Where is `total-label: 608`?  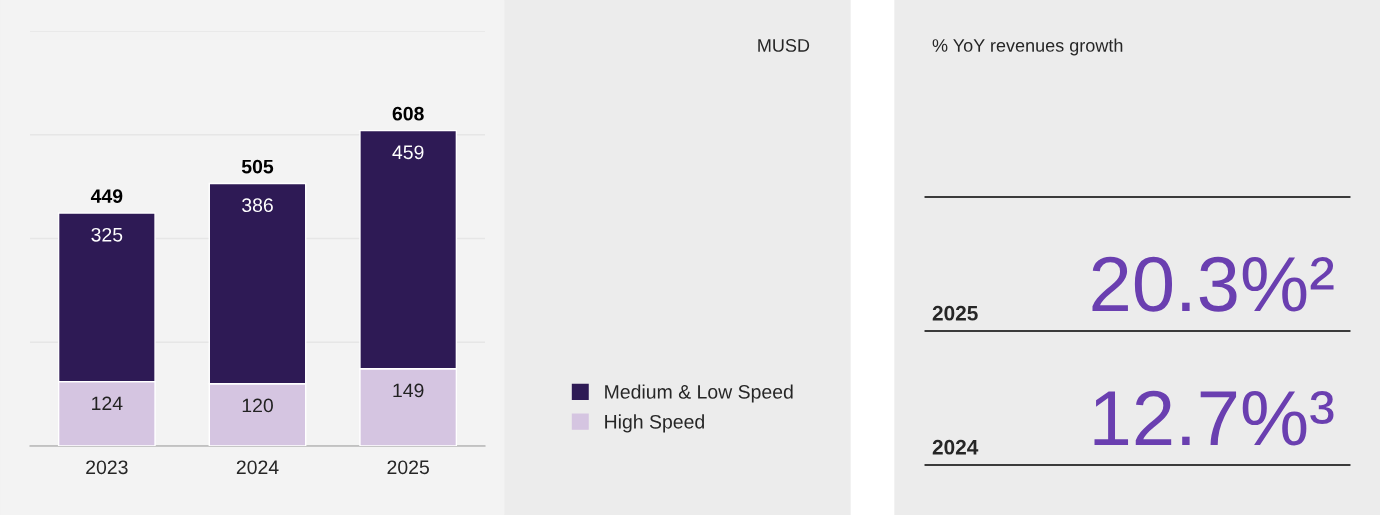
total-label: 608 is located at coordinates (408, 113).